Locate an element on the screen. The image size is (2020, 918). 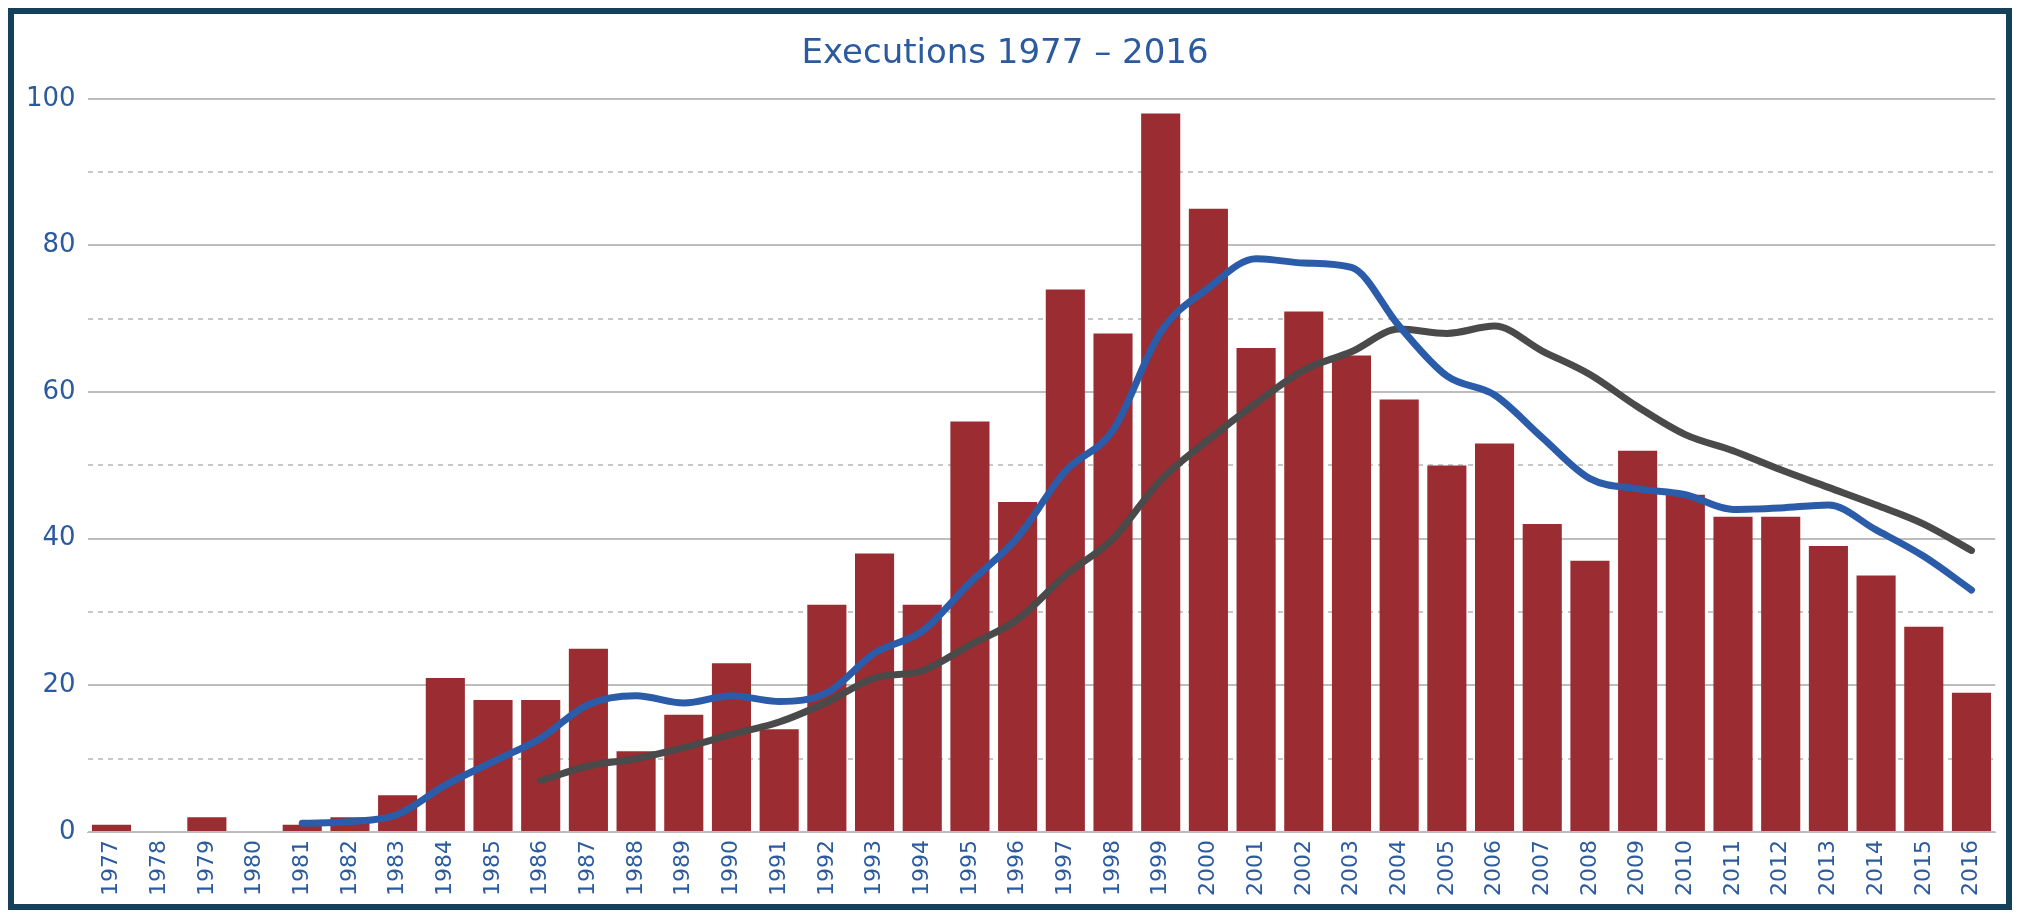
x-tick-label: 2013 is located at coordinates (1827, 868).